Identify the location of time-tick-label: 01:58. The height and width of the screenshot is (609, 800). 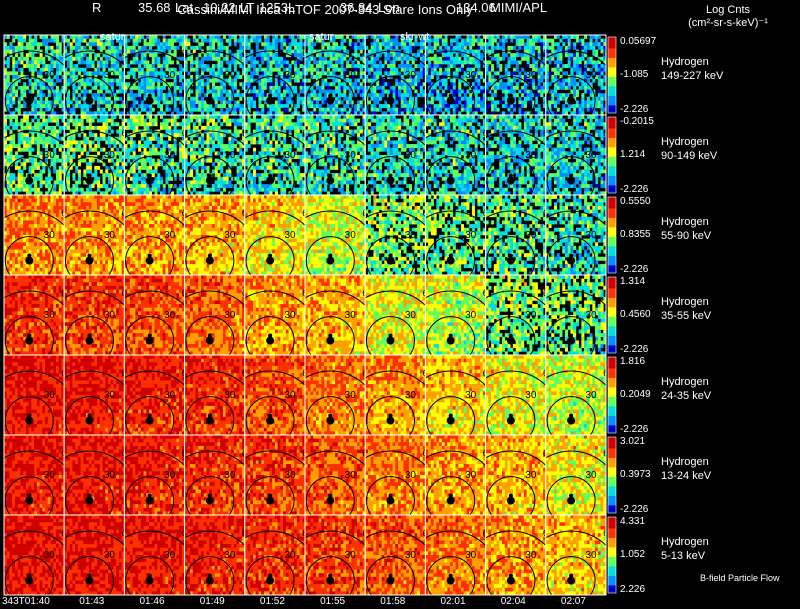
(392, 602).